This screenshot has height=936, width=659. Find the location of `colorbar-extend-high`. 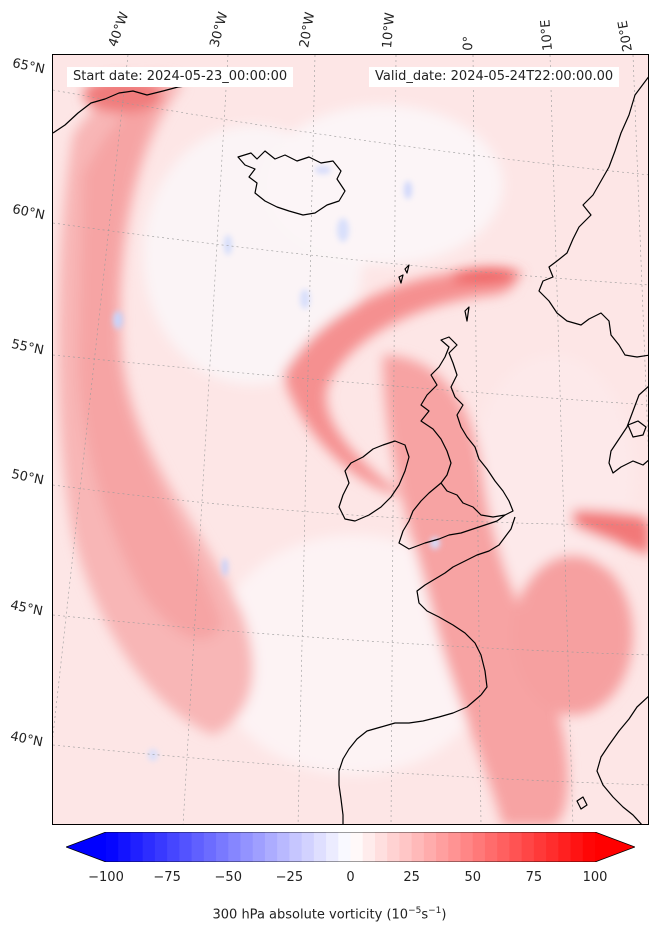

colorbar-extend-high is located at coordinates (615, 847).